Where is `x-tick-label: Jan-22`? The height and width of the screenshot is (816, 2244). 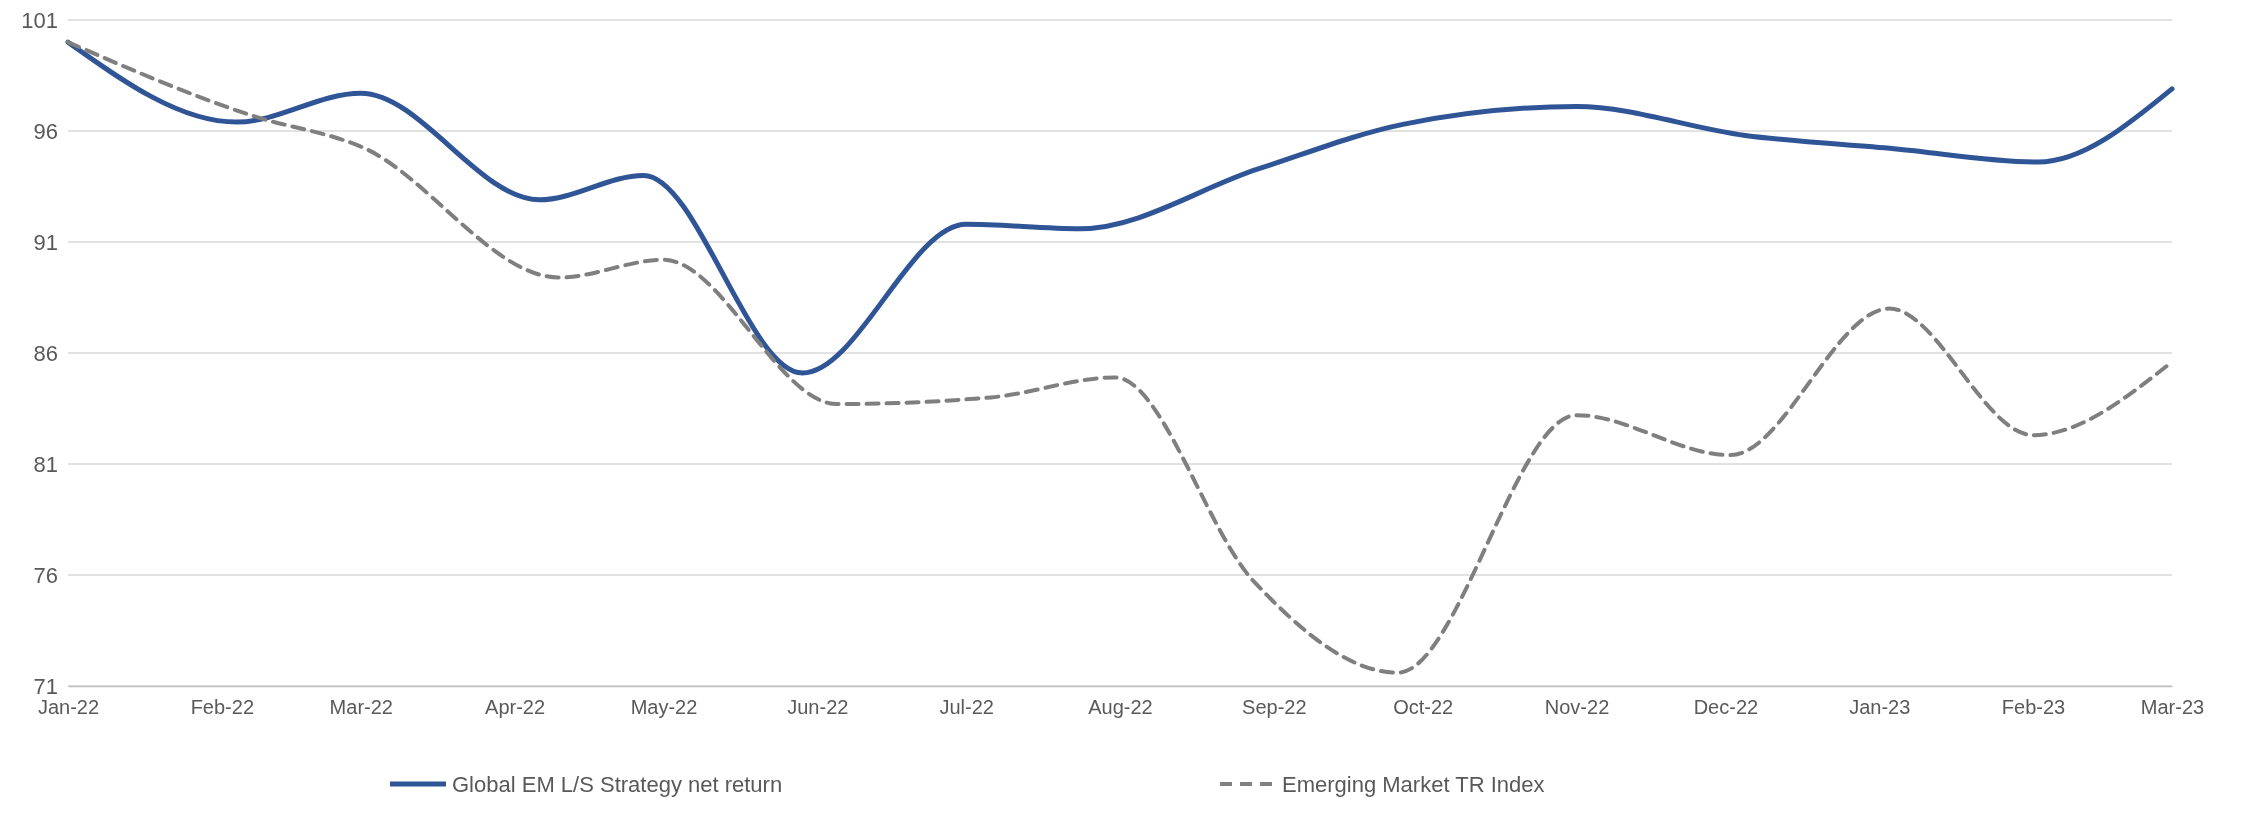
x-tick-label: Jan-22 is located at coordinates (68, 707).